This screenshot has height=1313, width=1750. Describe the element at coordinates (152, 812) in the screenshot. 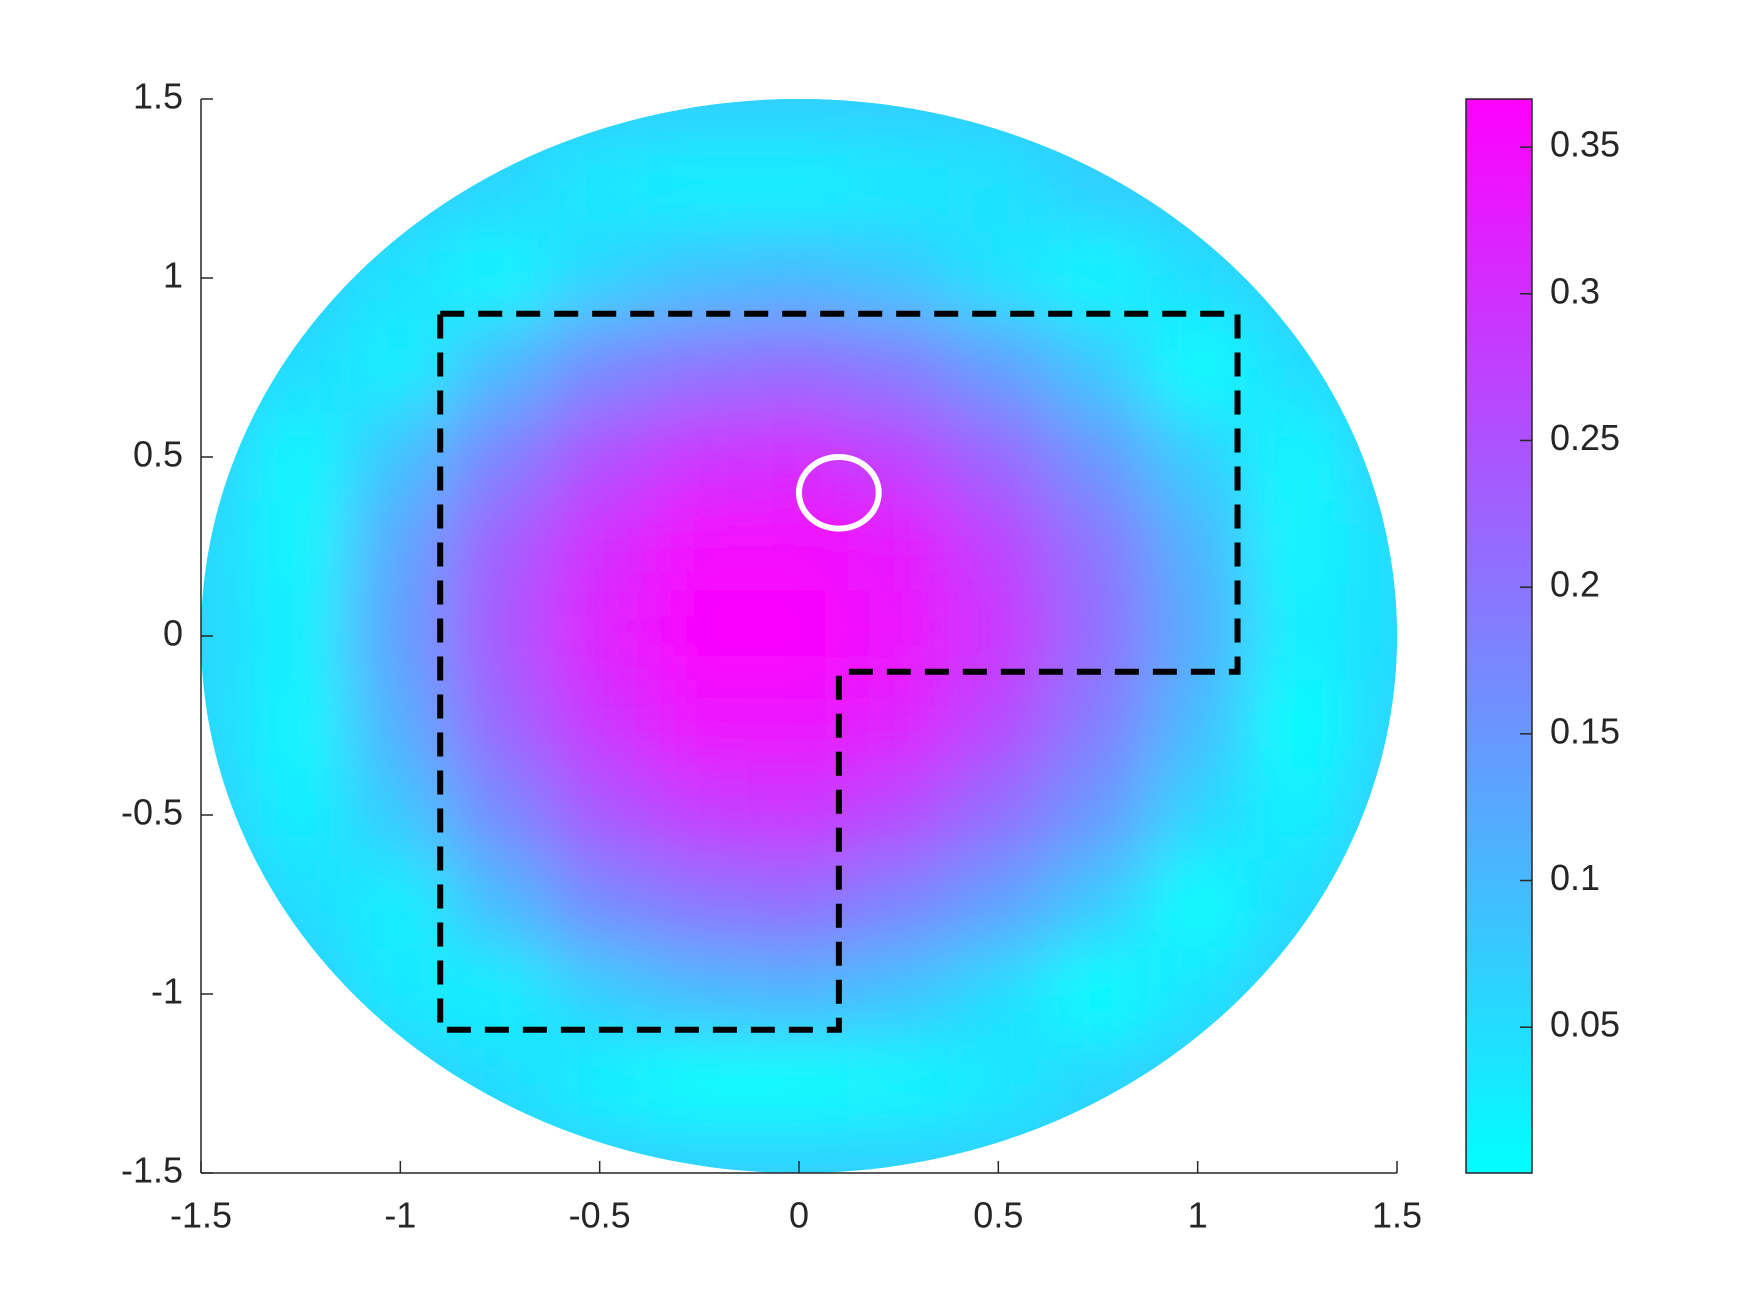

I see `y-tick-label: -0.5` at that location.